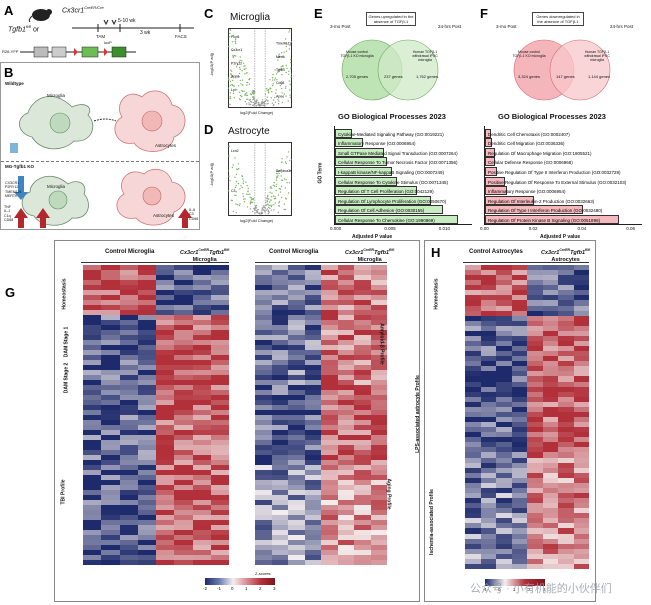 This screenshot has width=651, height=605. I want to click on markers-up-left: TNF IL-1 C1q CD68, so click(9, 214).